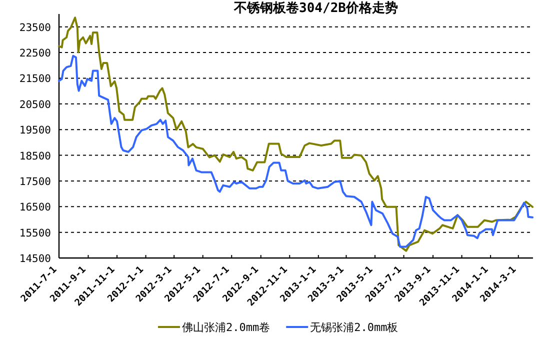  I want to click on chart-title: 不锈钢板卷304/2B价格走势, so click(315, 8).